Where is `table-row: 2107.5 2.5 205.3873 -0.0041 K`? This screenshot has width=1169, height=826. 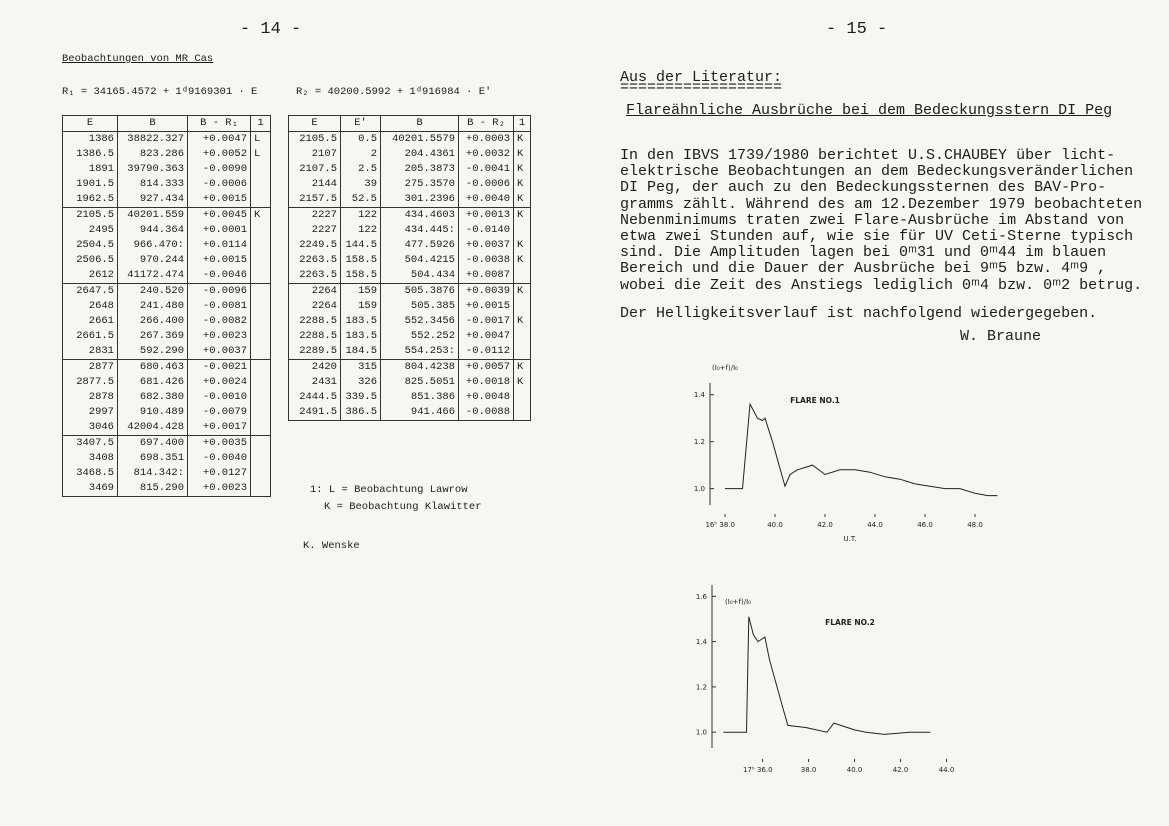 table-row: 2107.5 2.5 205.3873 -0.0041 K is located at coordinates (409, 169).